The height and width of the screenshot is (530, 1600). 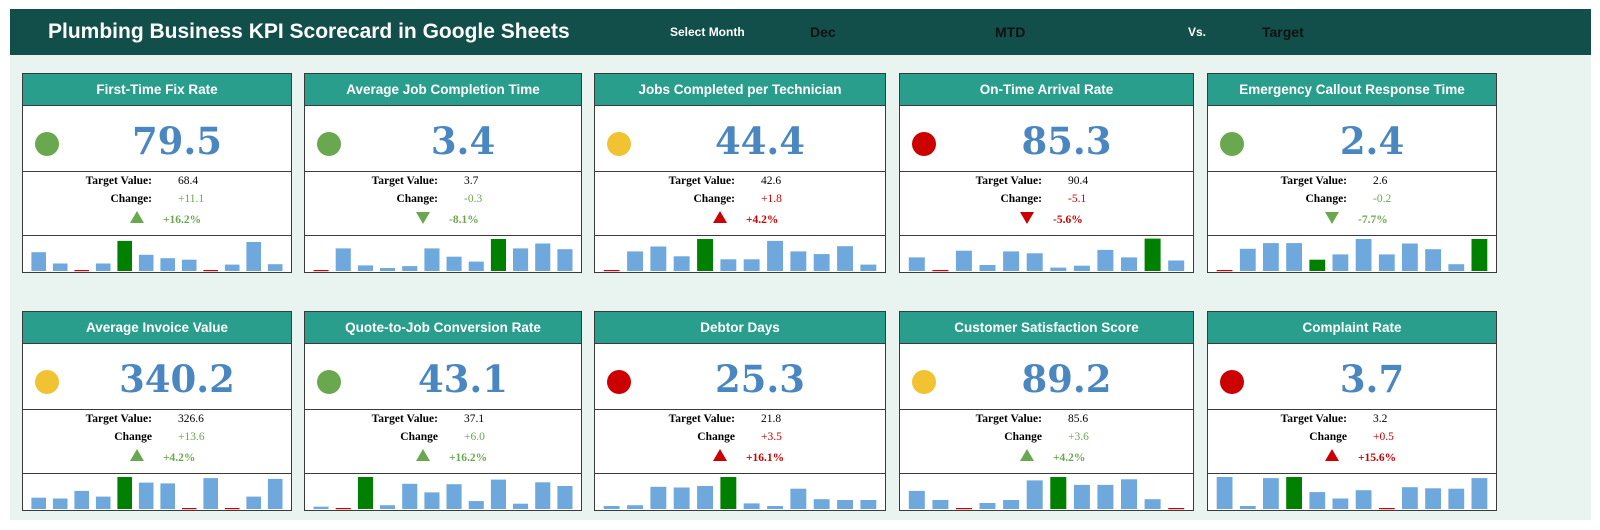 What do you see at coordinates (1077, 199) in the screenshot?
I see `change-value: -5.1` at bounding box center [1077, 199].